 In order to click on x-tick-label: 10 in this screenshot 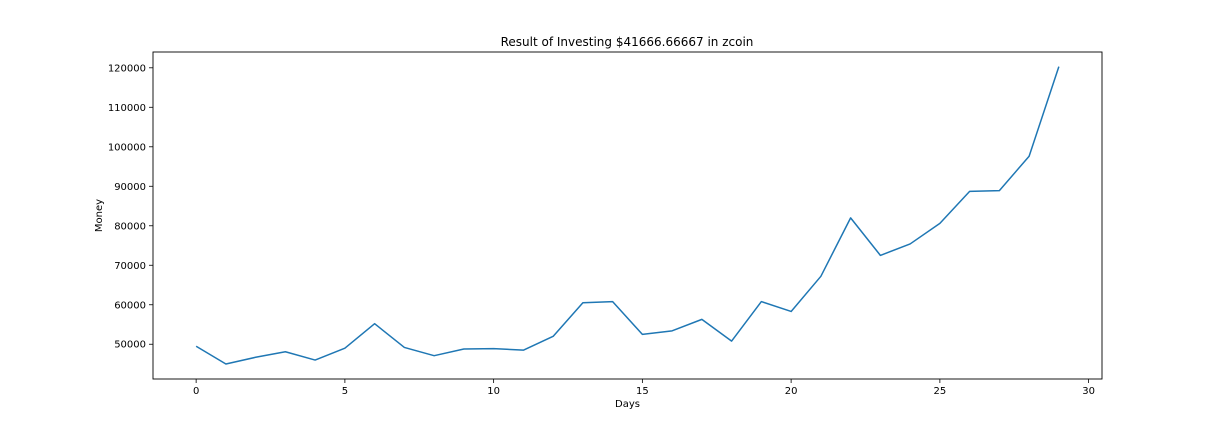, I will do `click(493, 391)`.